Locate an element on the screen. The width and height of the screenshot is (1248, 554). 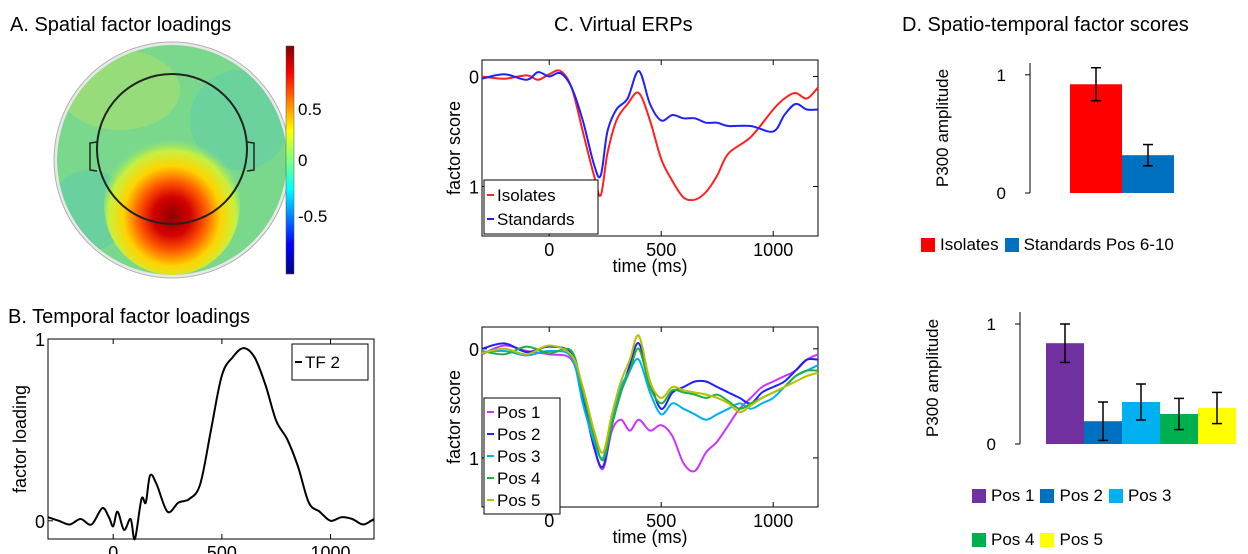
colorbar-tick: 0 is located at coordinates (302, 160).